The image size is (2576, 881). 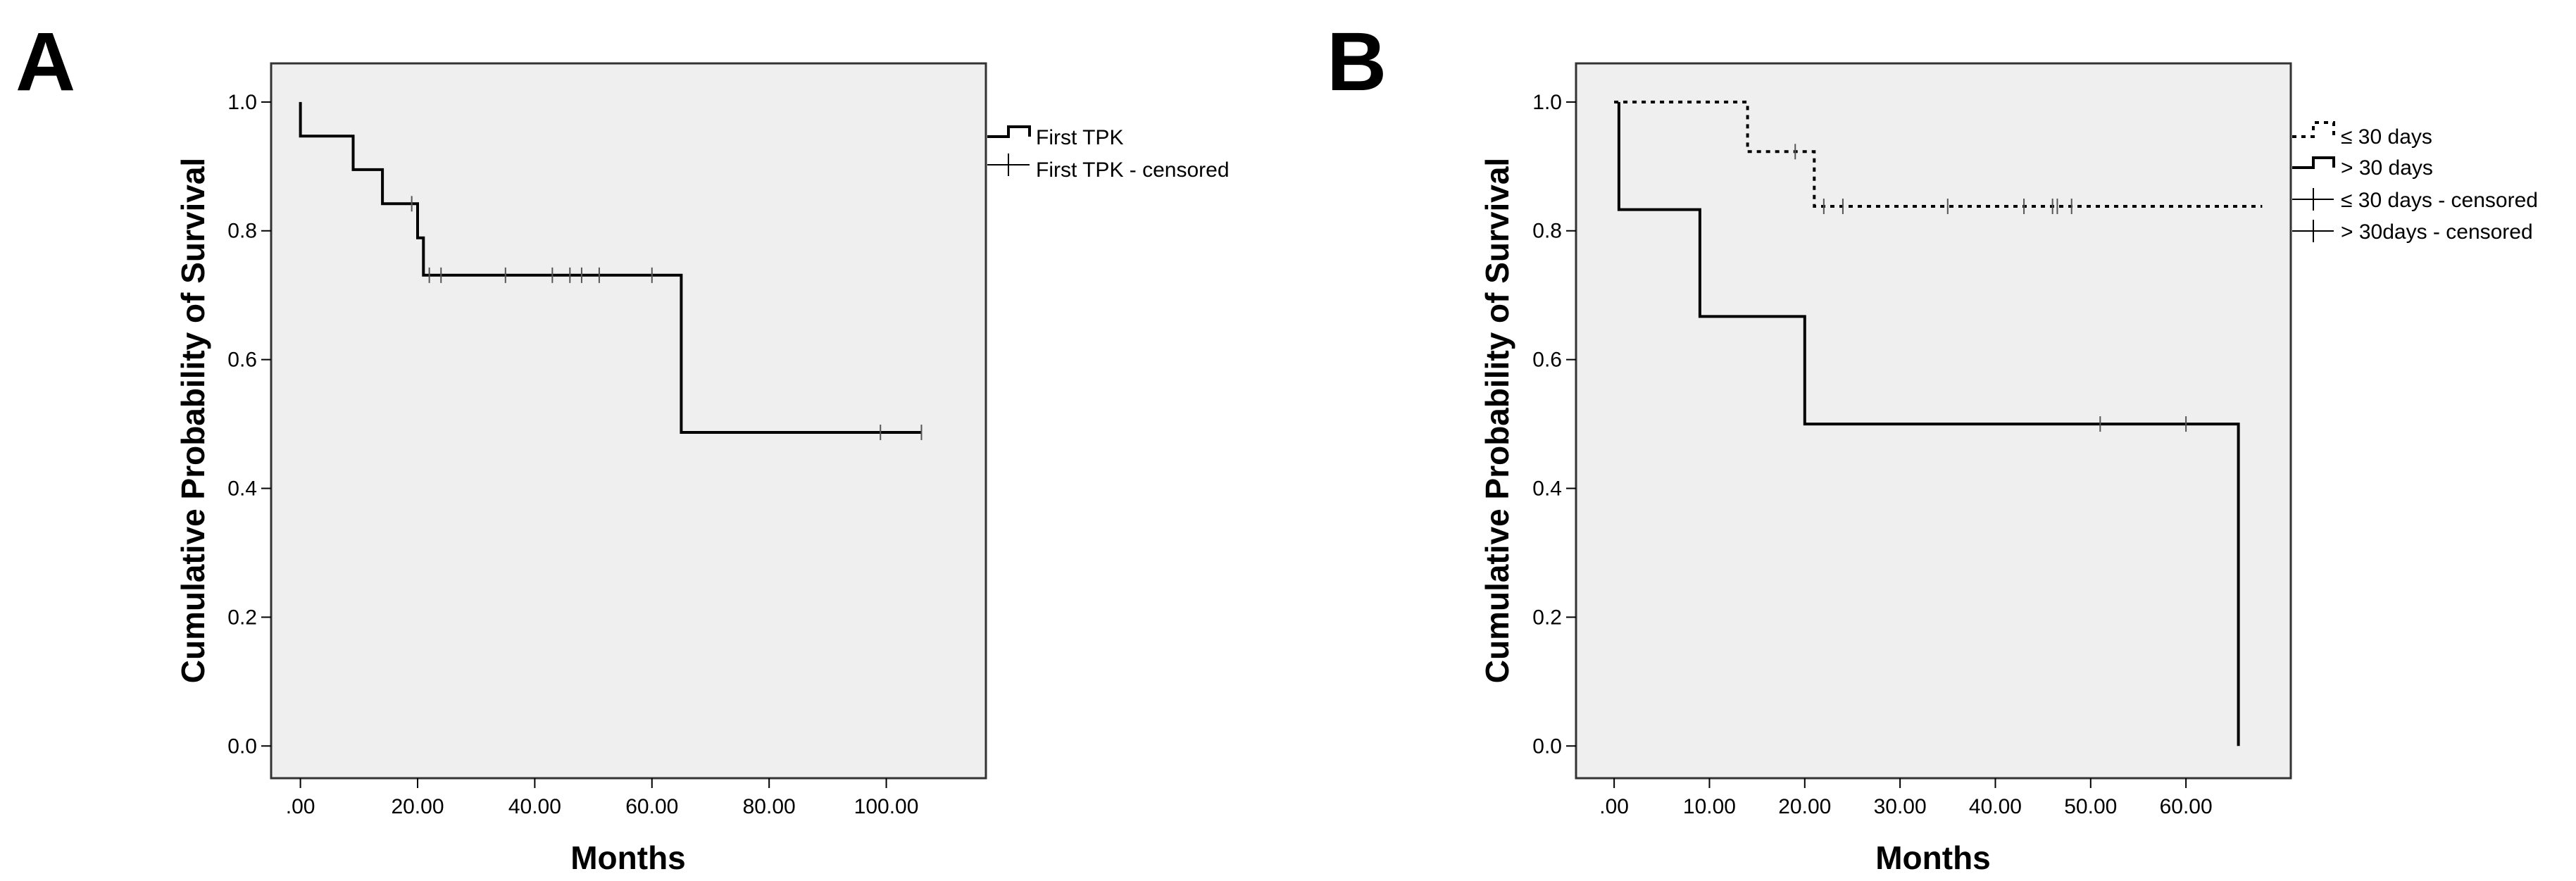 What do you see at coordinates (1357, 61) in the screenshot?
I see `panel-b-letter: B` at bounding box center [1357, 61].